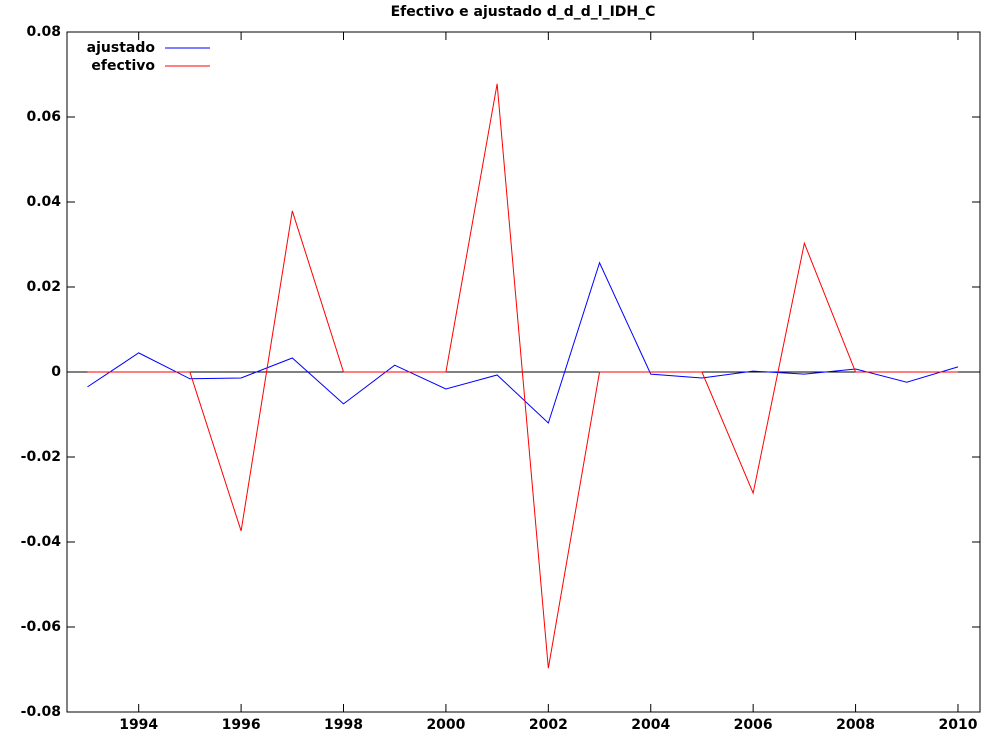  What do you see at coordinates (343, 725) in the screenshot?
I see `x-tick-label: 1998` at bounding box center [343, 725].